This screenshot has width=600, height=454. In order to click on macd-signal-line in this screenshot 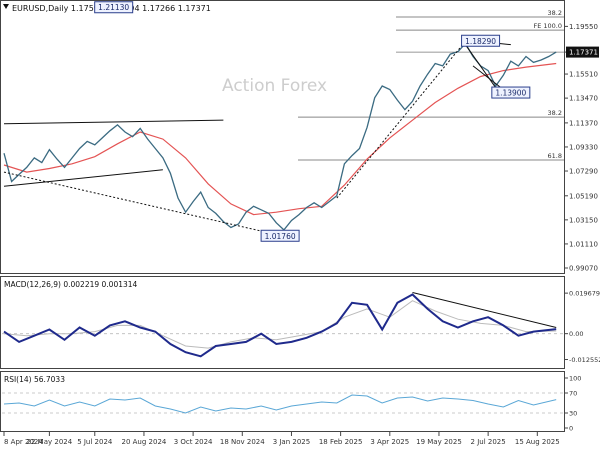, I will do `click(280, 324)`.